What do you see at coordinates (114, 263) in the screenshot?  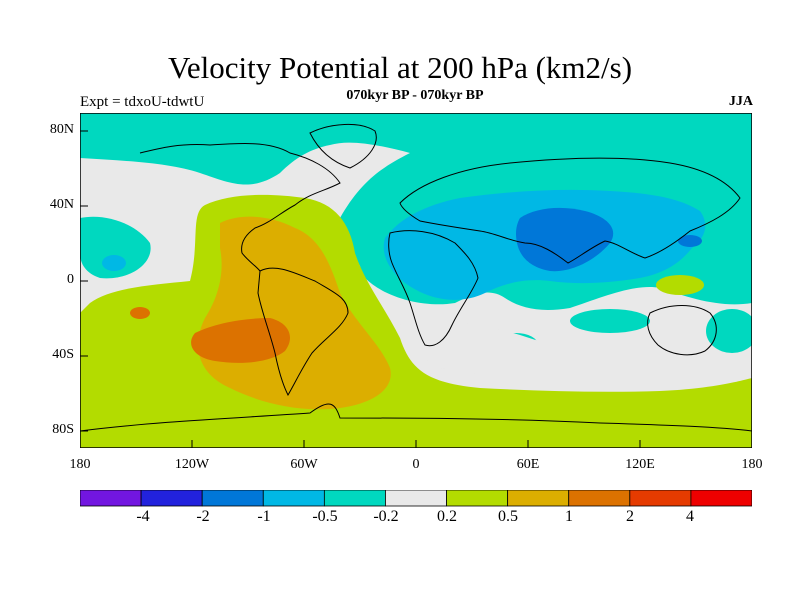 I see `contour-cyan-pacific` at bounding box center [114, 263].